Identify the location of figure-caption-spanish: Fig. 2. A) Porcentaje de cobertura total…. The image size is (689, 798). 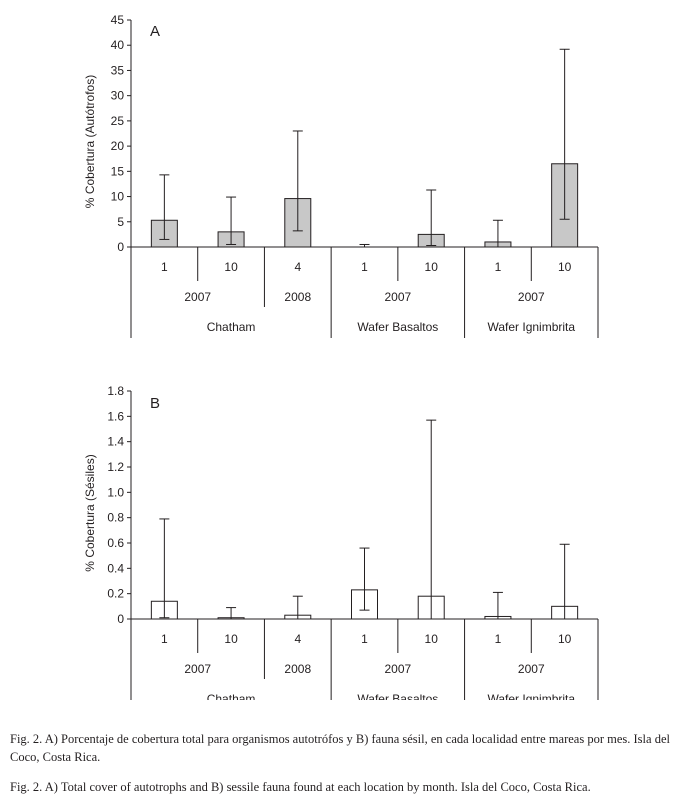
(340, 748).